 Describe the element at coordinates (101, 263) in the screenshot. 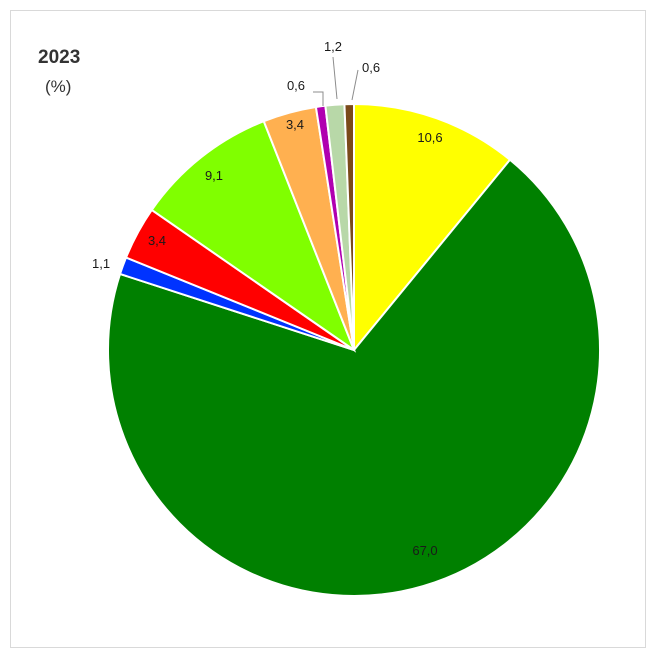

I see `data-label-3: 1,1` at that location.